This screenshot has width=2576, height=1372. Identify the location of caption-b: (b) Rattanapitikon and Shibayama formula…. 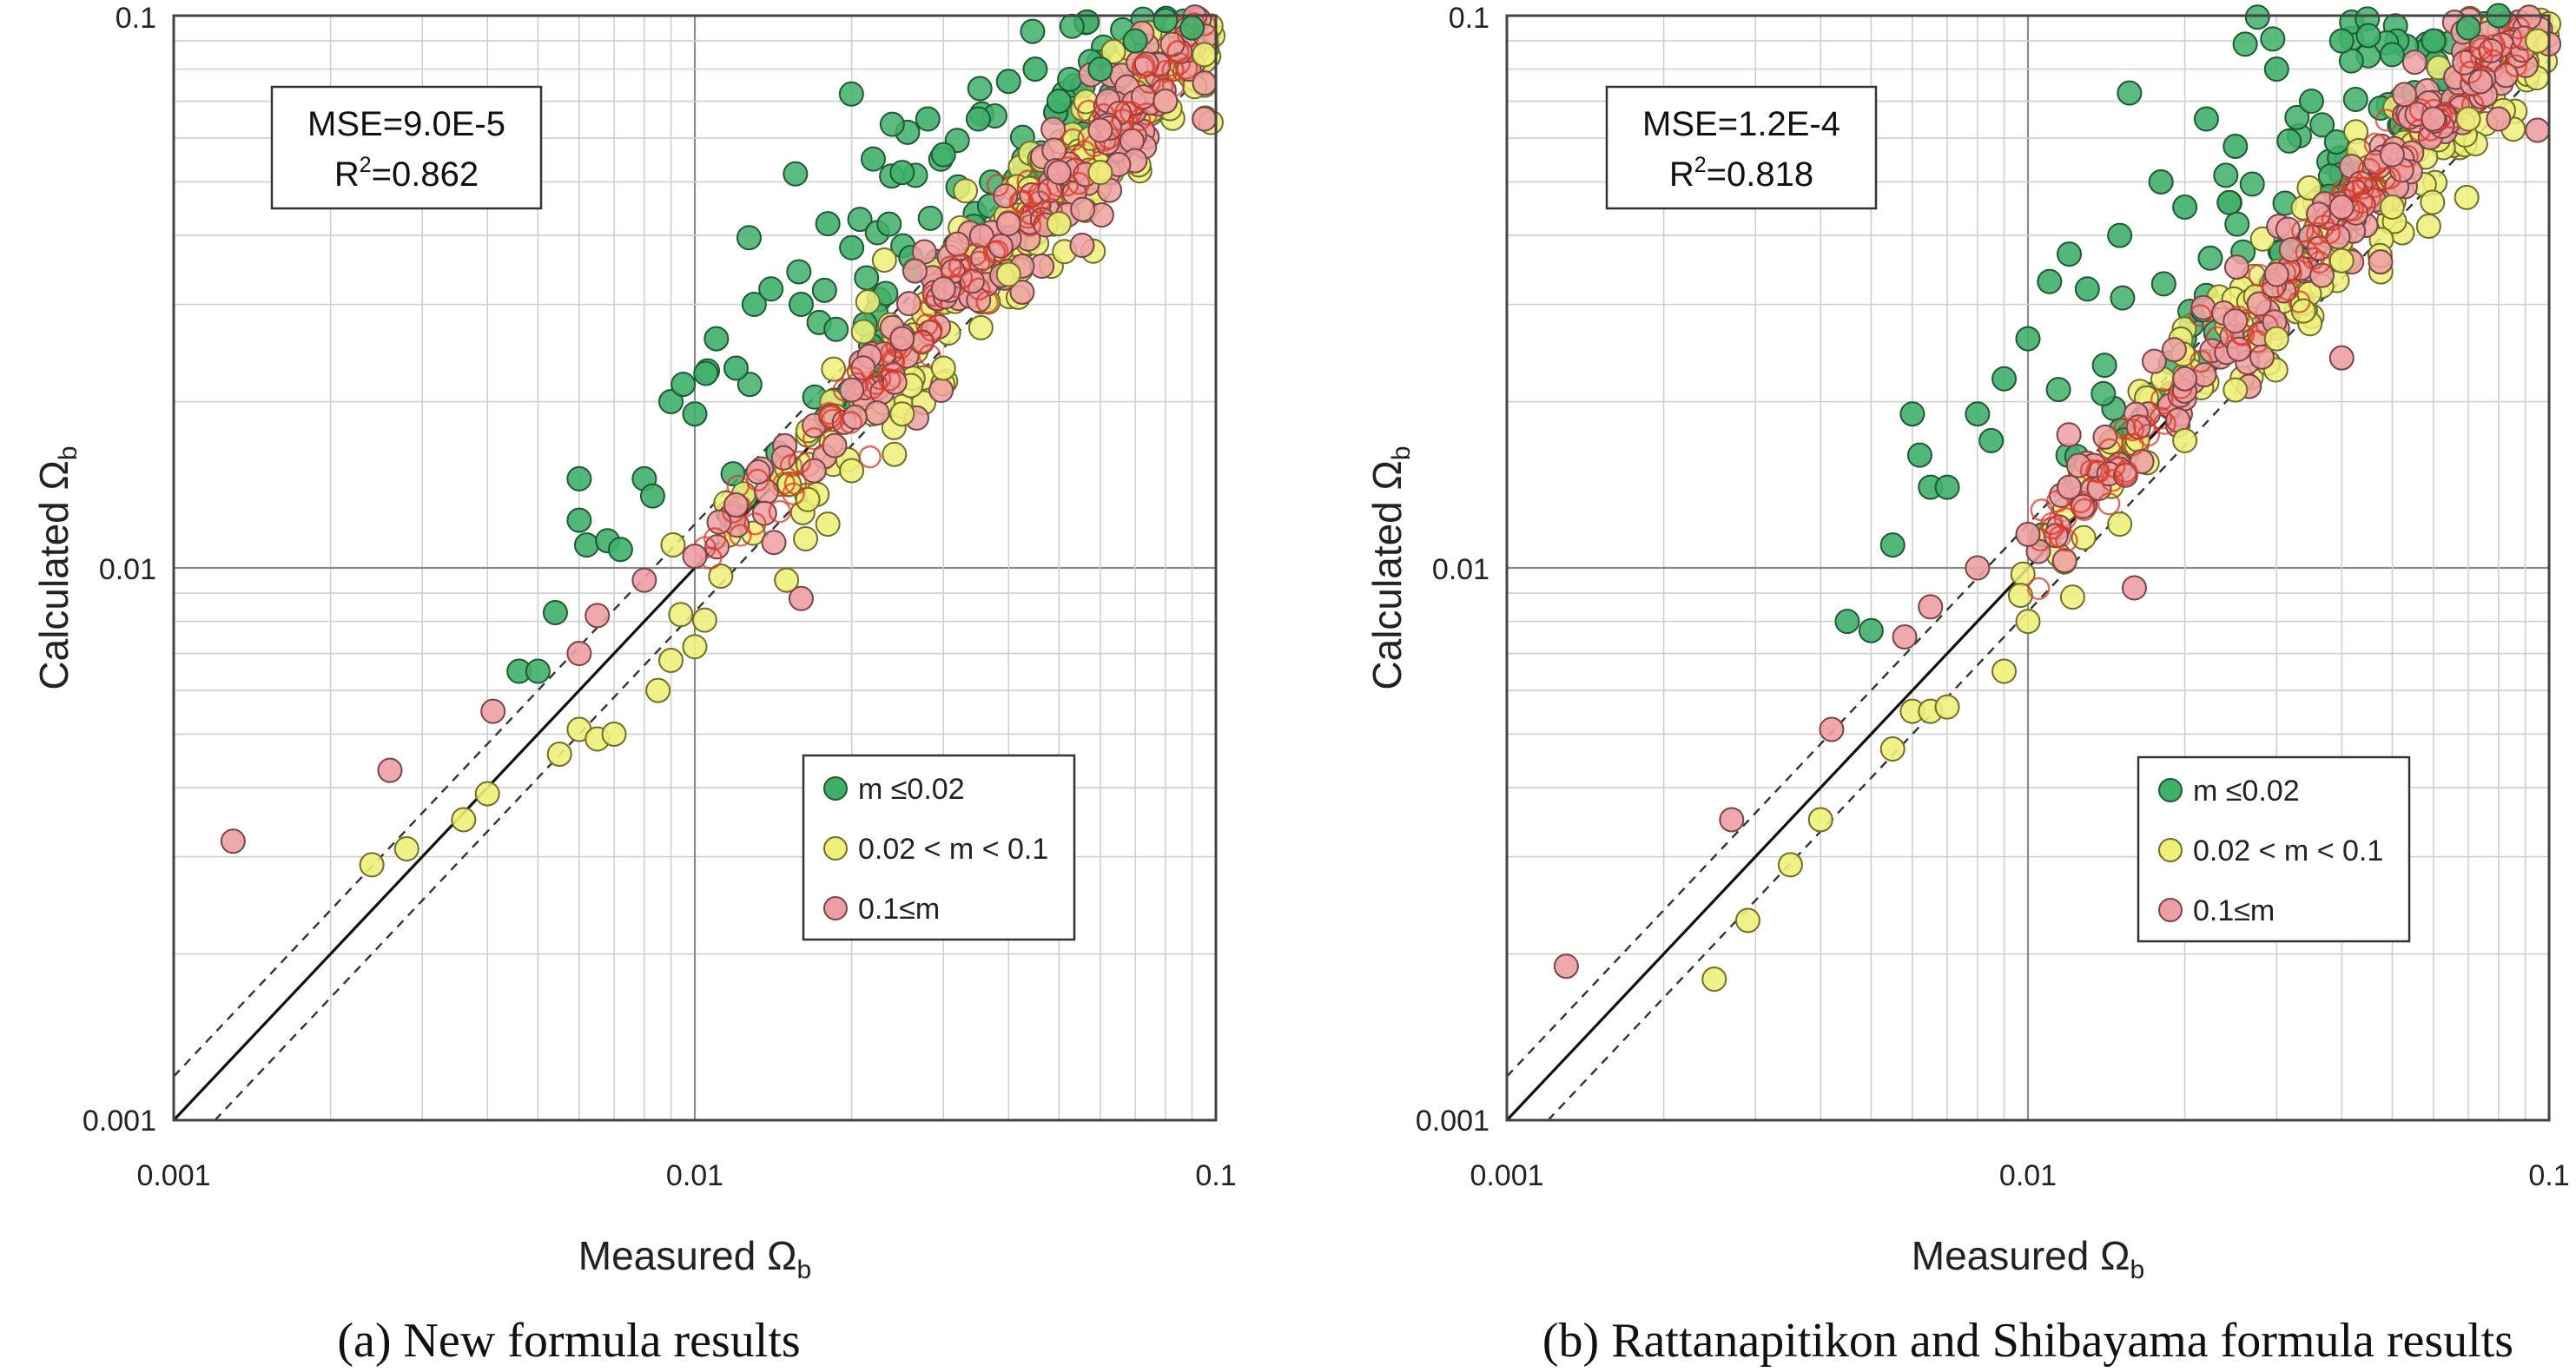
(2027, 1341).